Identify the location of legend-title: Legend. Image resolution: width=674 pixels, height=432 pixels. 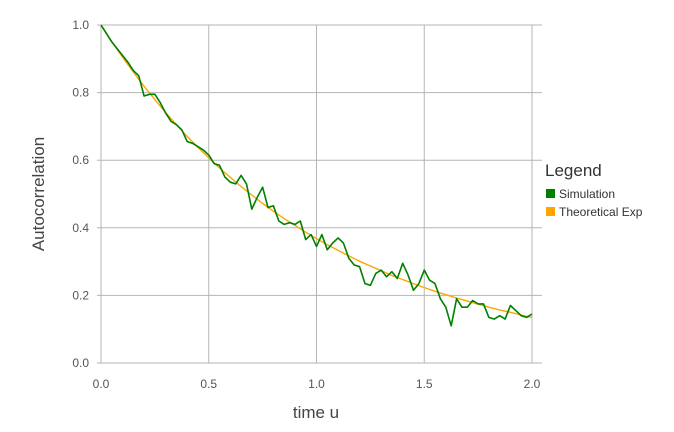
(573, 170).